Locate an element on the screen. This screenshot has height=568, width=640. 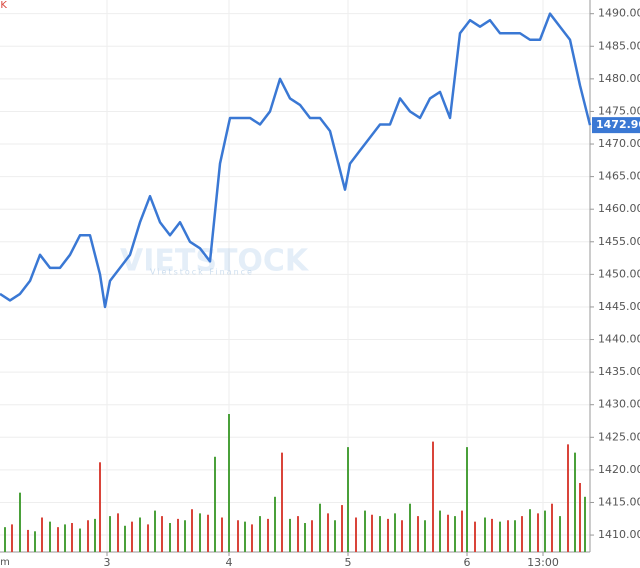
y-tick-label: 1475.00 is located at coordinates (619, 110).